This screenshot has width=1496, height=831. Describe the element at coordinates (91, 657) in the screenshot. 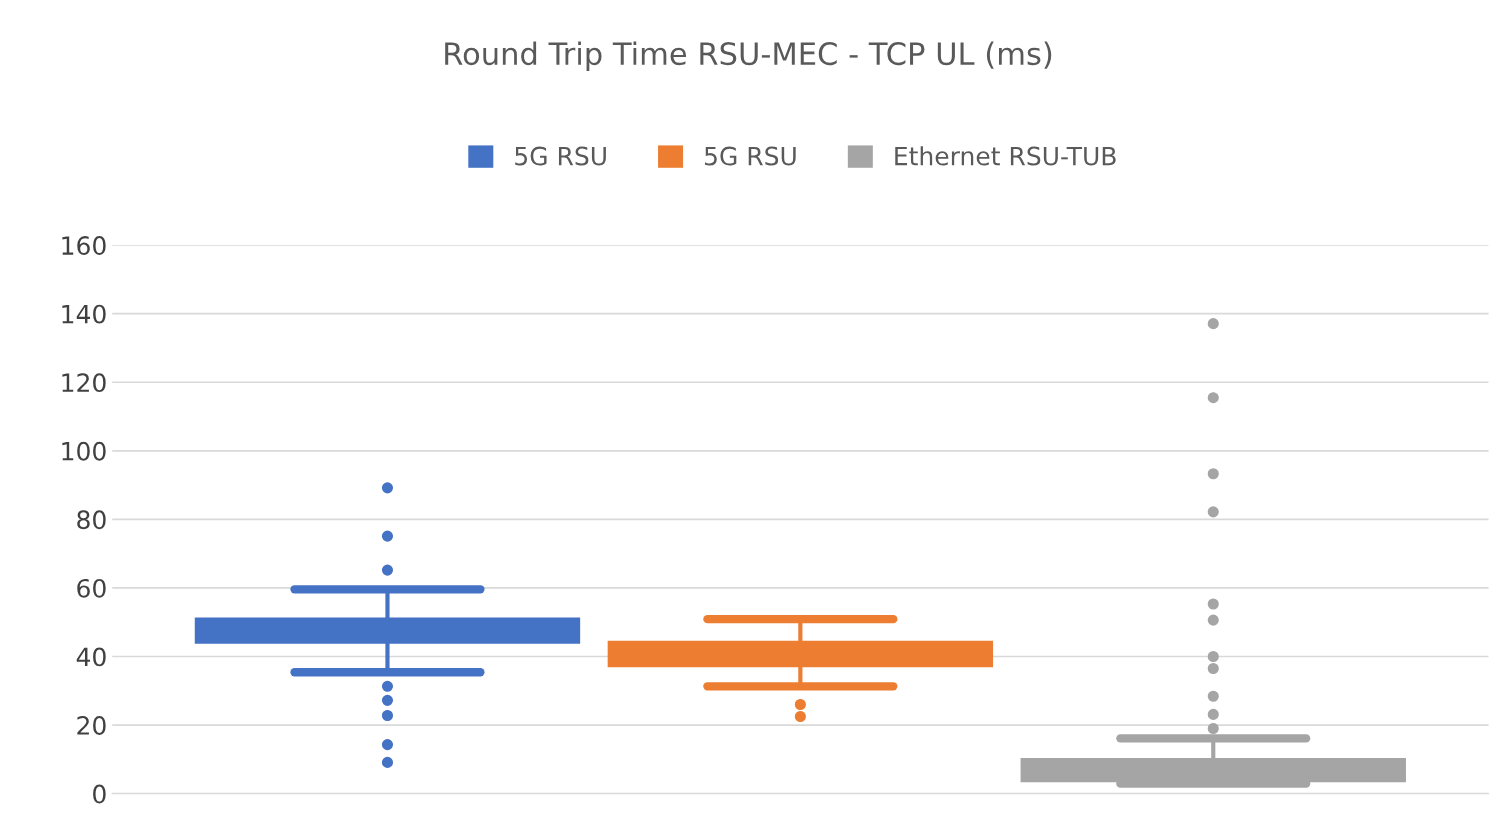

I see `y-tick-label: 40` at that location.